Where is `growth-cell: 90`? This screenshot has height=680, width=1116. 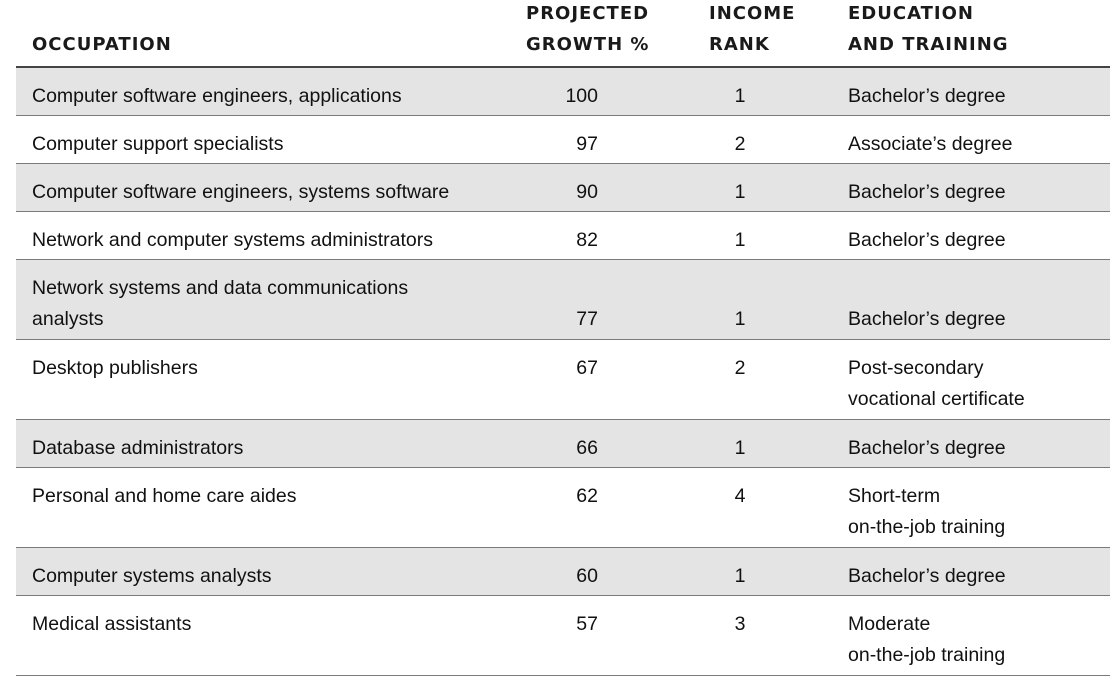 growth-cell: 90 is located at coordinates (587, 192).